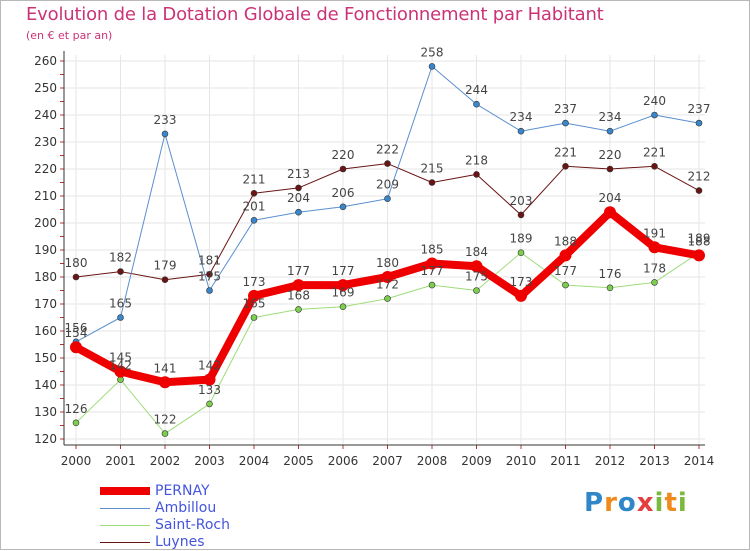  What do you see at coordinates (298, 174) in the screenshot?
I see `data-label-luynes: 213` at bounding box center [298, 174].